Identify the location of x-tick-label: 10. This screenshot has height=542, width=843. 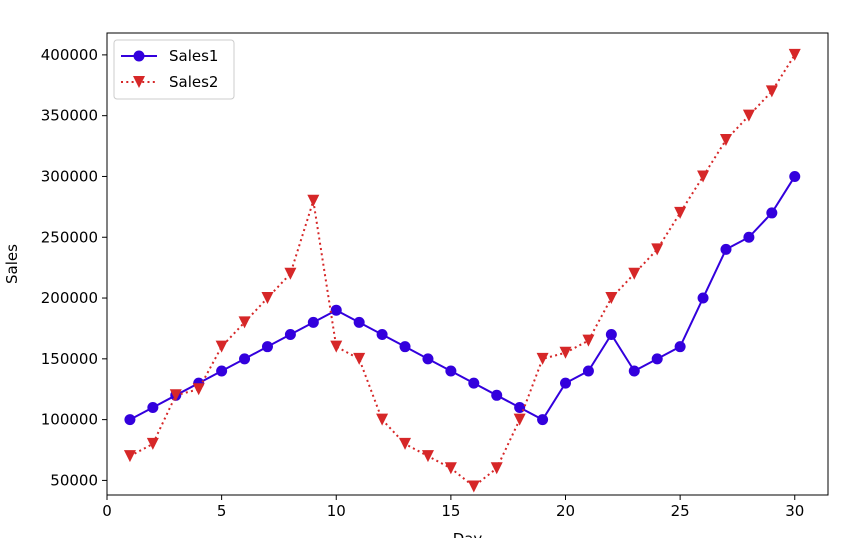
(336, 511).